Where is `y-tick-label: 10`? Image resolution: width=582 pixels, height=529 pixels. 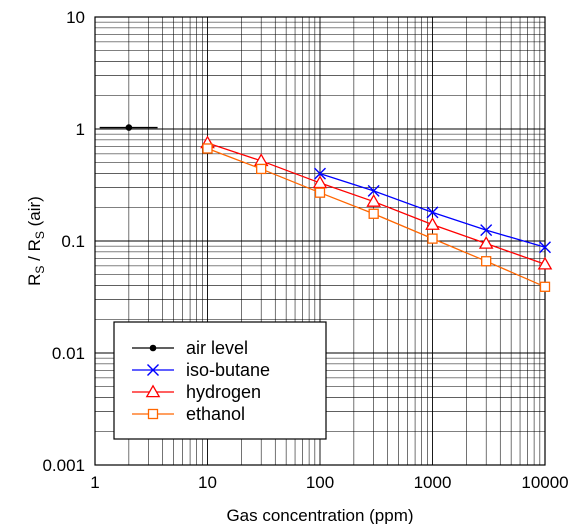
y-tick-label: 10 is located at coordinates (75, 17).